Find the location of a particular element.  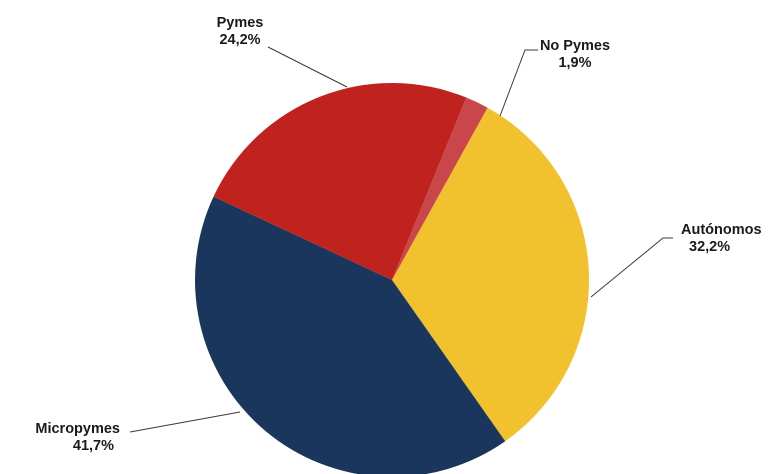

slice-value-label: 32,2% is located at coordinates (709, 247).